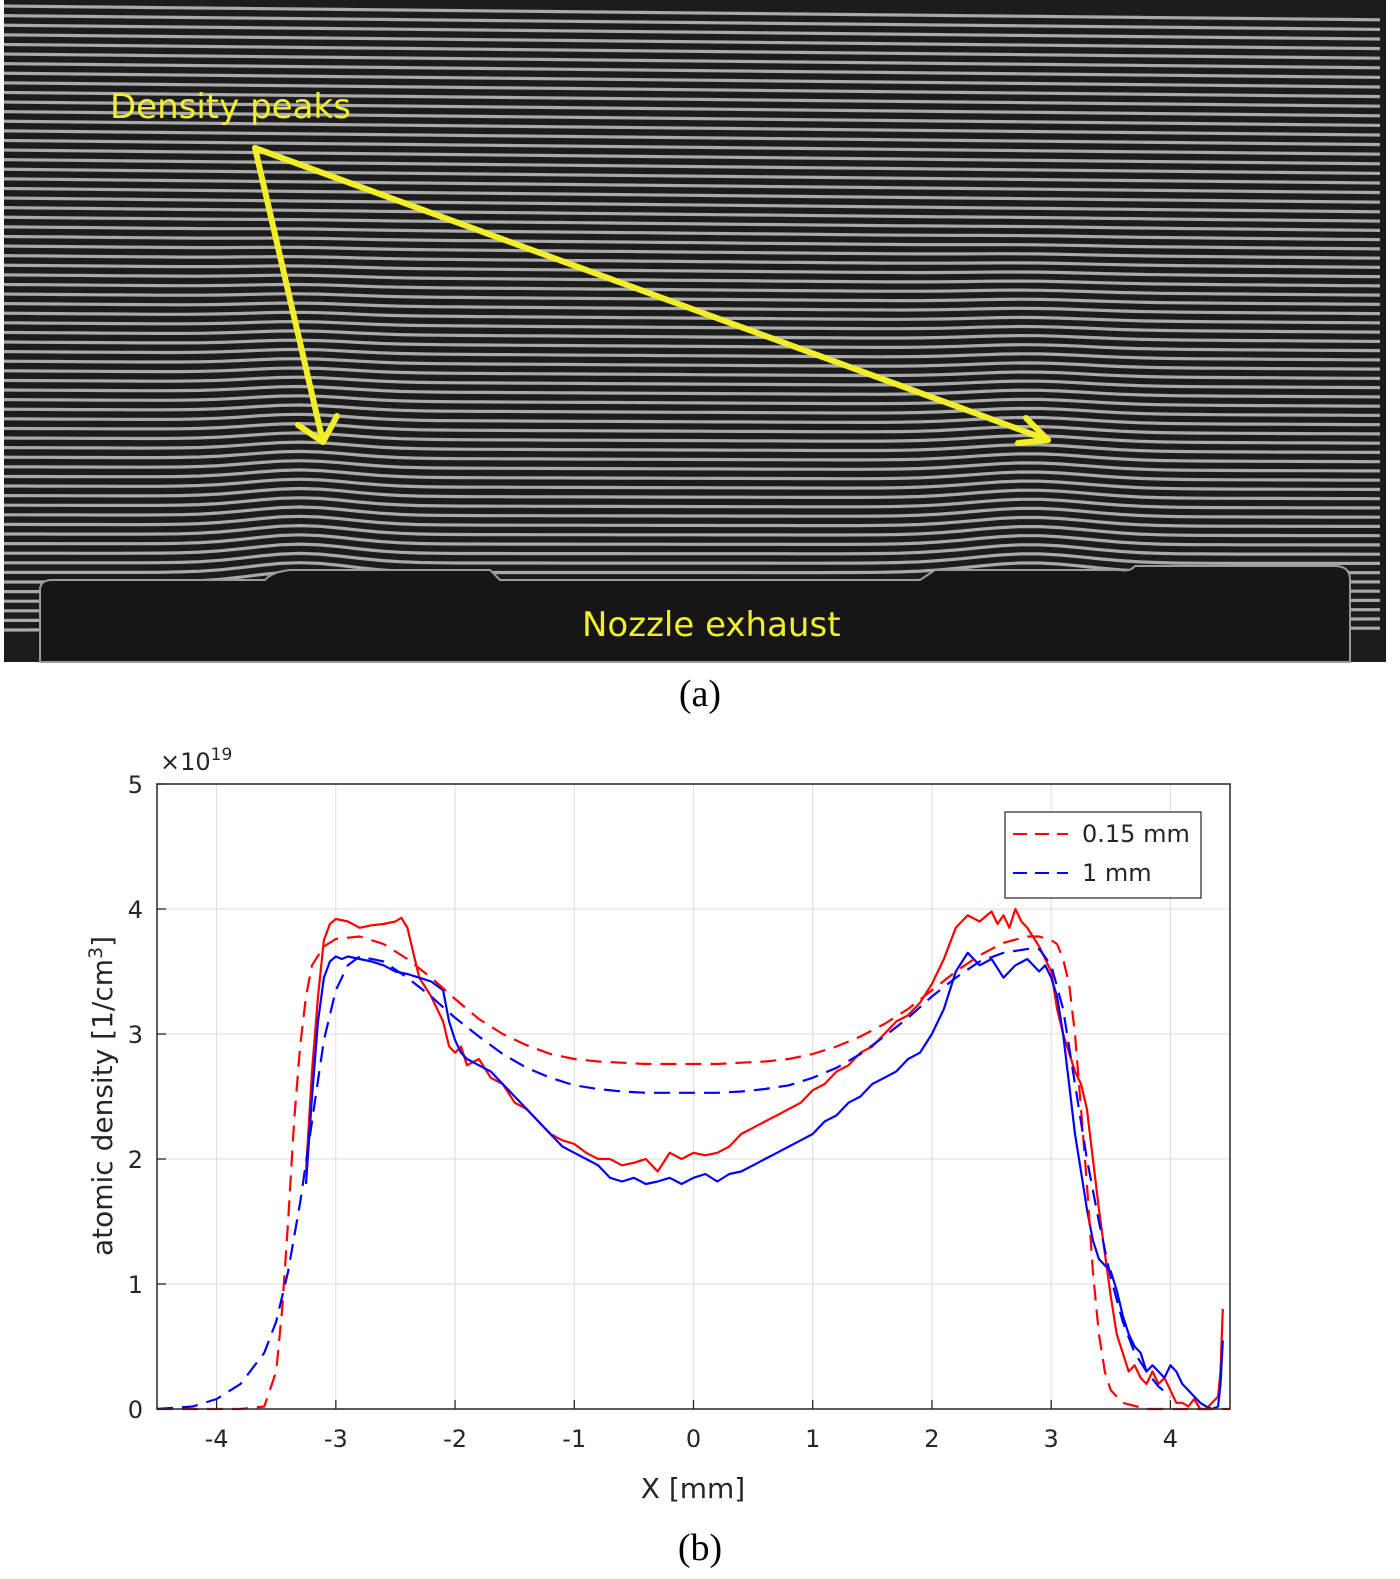  What do you see at coordinates (135, 1035) in the screenshot?
I see `y-tick-label: 3` at bounding box center [135, 1035].